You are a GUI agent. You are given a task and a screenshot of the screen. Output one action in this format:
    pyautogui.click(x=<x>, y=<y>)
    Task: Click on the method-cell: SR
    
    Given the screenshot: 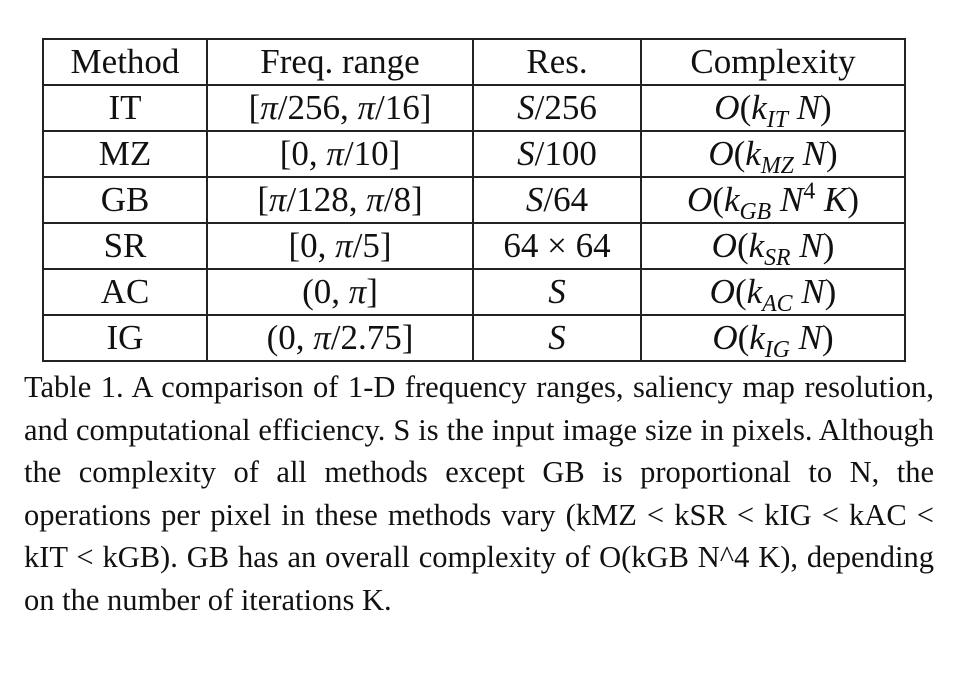 What is the action you would take?
    pyautogui.click(x=125, y=246)
    